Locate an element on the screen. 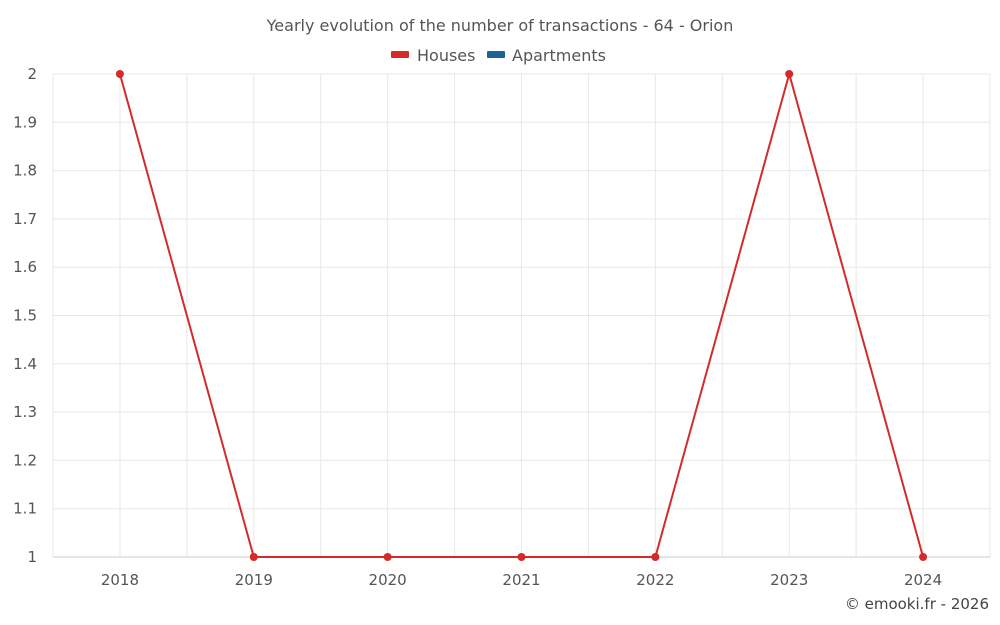 The width and height of the screenshot is (1000, 625). credit-text: © emooki.fr - 2026 is located at coordinates (917, 604).